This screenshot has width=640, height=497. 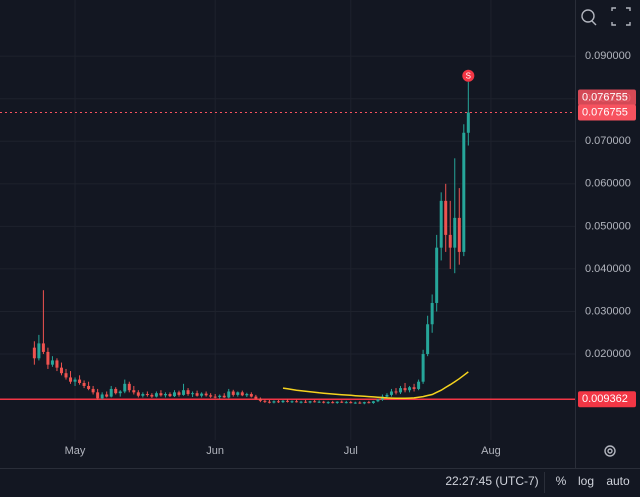 What do you see at coordinates (618, 481) in the screenshot?
I see `auto-button: auto` at bounding box center [618, 481].